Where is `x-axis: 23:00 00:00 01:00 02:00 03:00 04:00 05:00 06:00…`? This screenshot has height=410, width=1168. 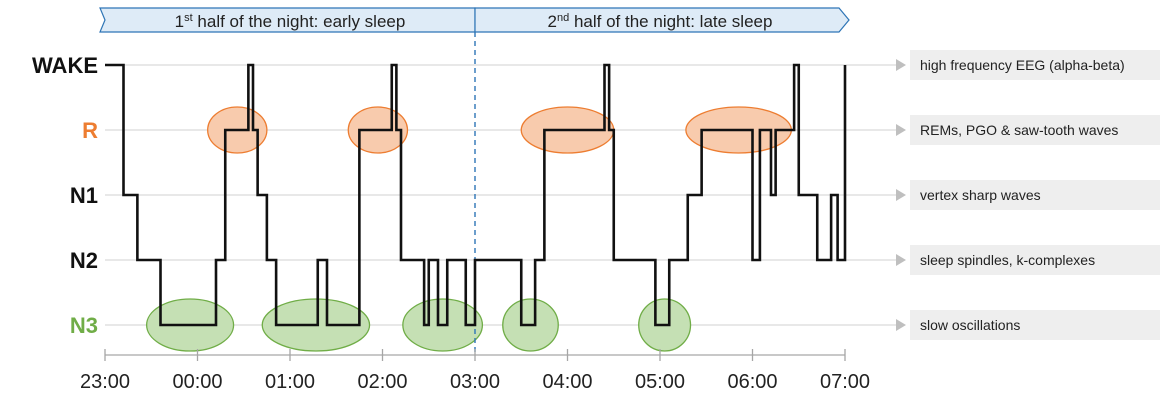 x-axis: 23:00 00:00 01:00 02:00 03:00 04:00 05:00 06:00… is located at coordinates (475, 371).